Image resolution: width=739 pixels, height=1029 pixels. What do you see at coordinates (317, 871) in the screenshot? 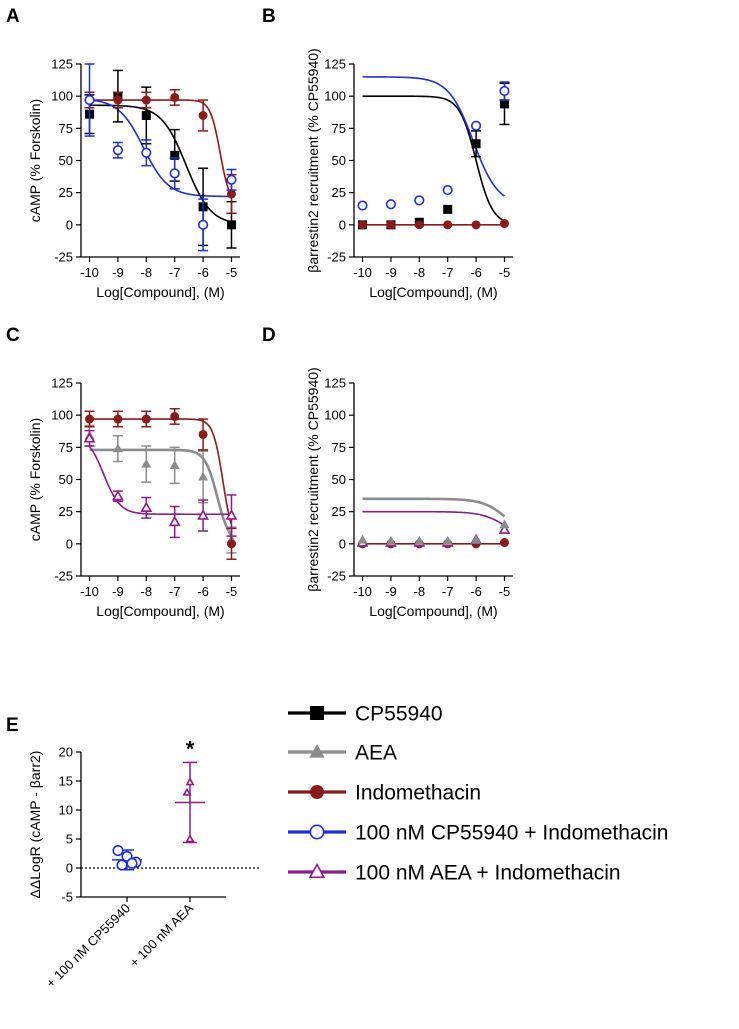
I see `legend-marker-100-nm-aea-indomethacin` at bounding box center [317, 871].